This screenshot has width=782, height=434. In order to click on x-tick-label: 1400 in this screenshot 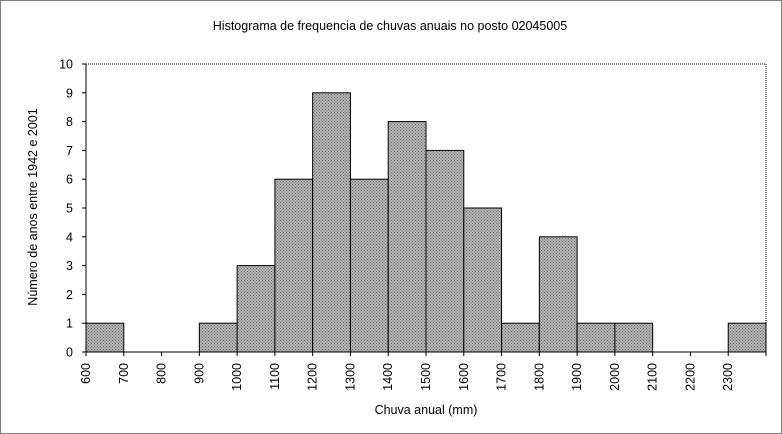, I will do `click(388, 377)`.